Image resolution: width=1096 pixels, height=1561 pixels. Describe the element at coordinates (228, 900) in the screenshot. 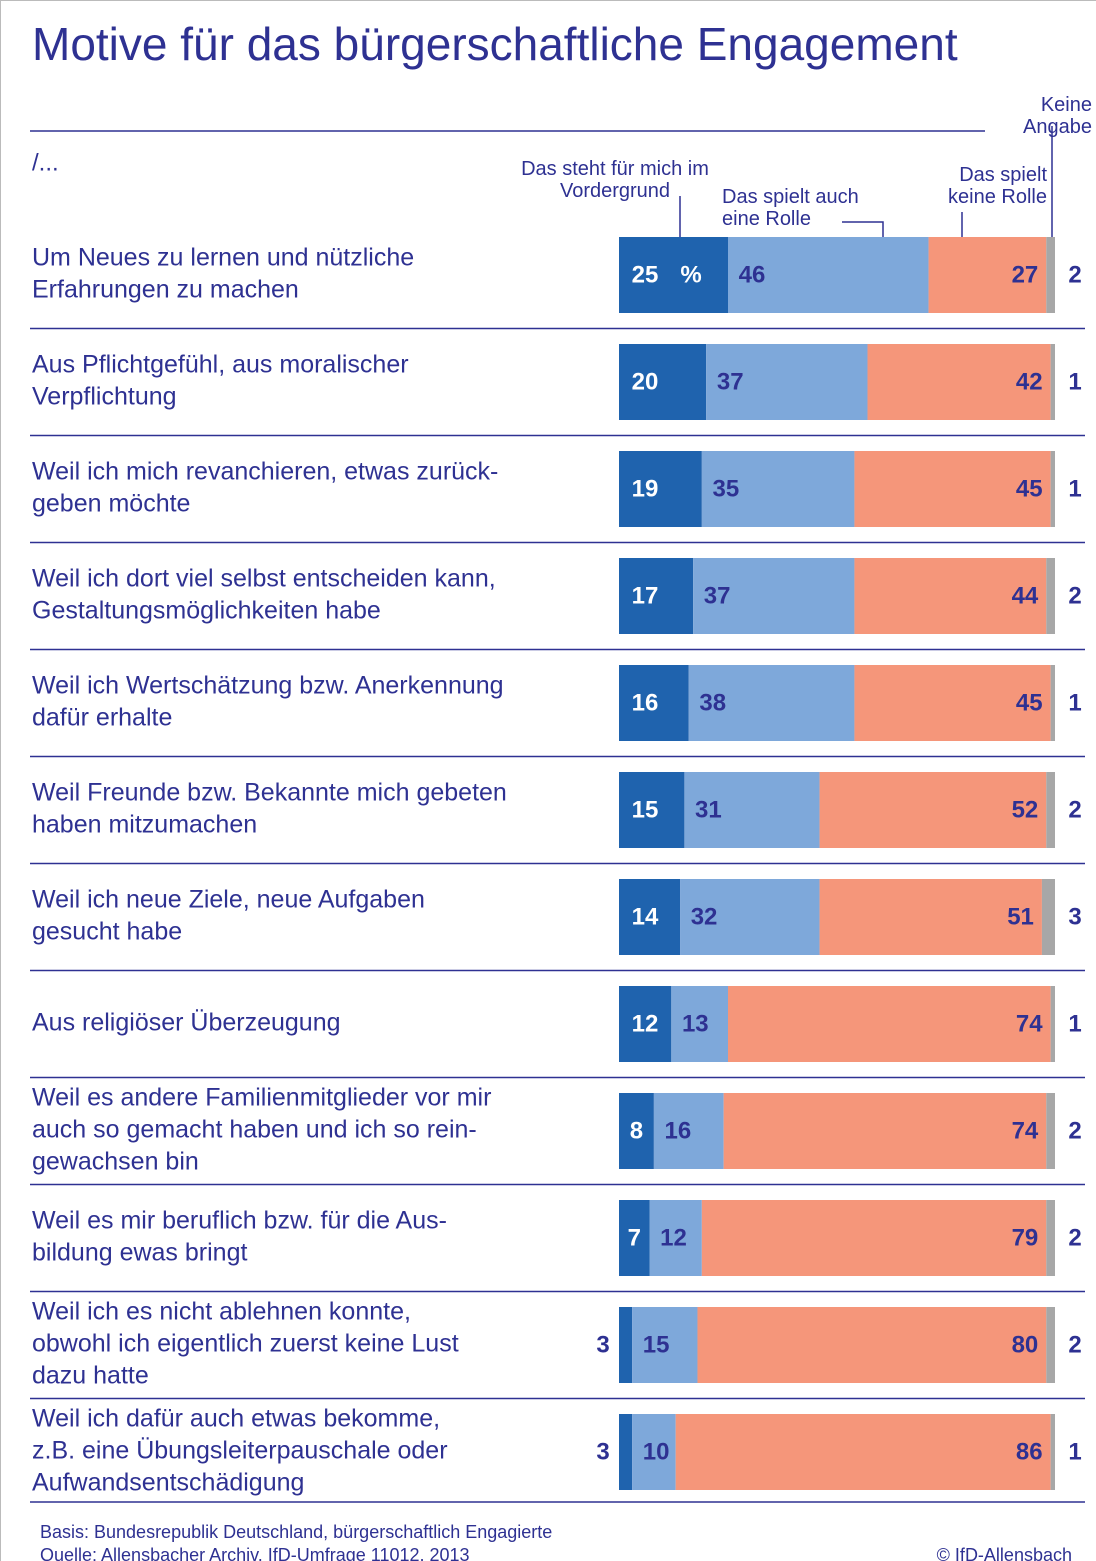

I see `category-label: Weil ich neue Ziele, neue Aufgaben` at that location.